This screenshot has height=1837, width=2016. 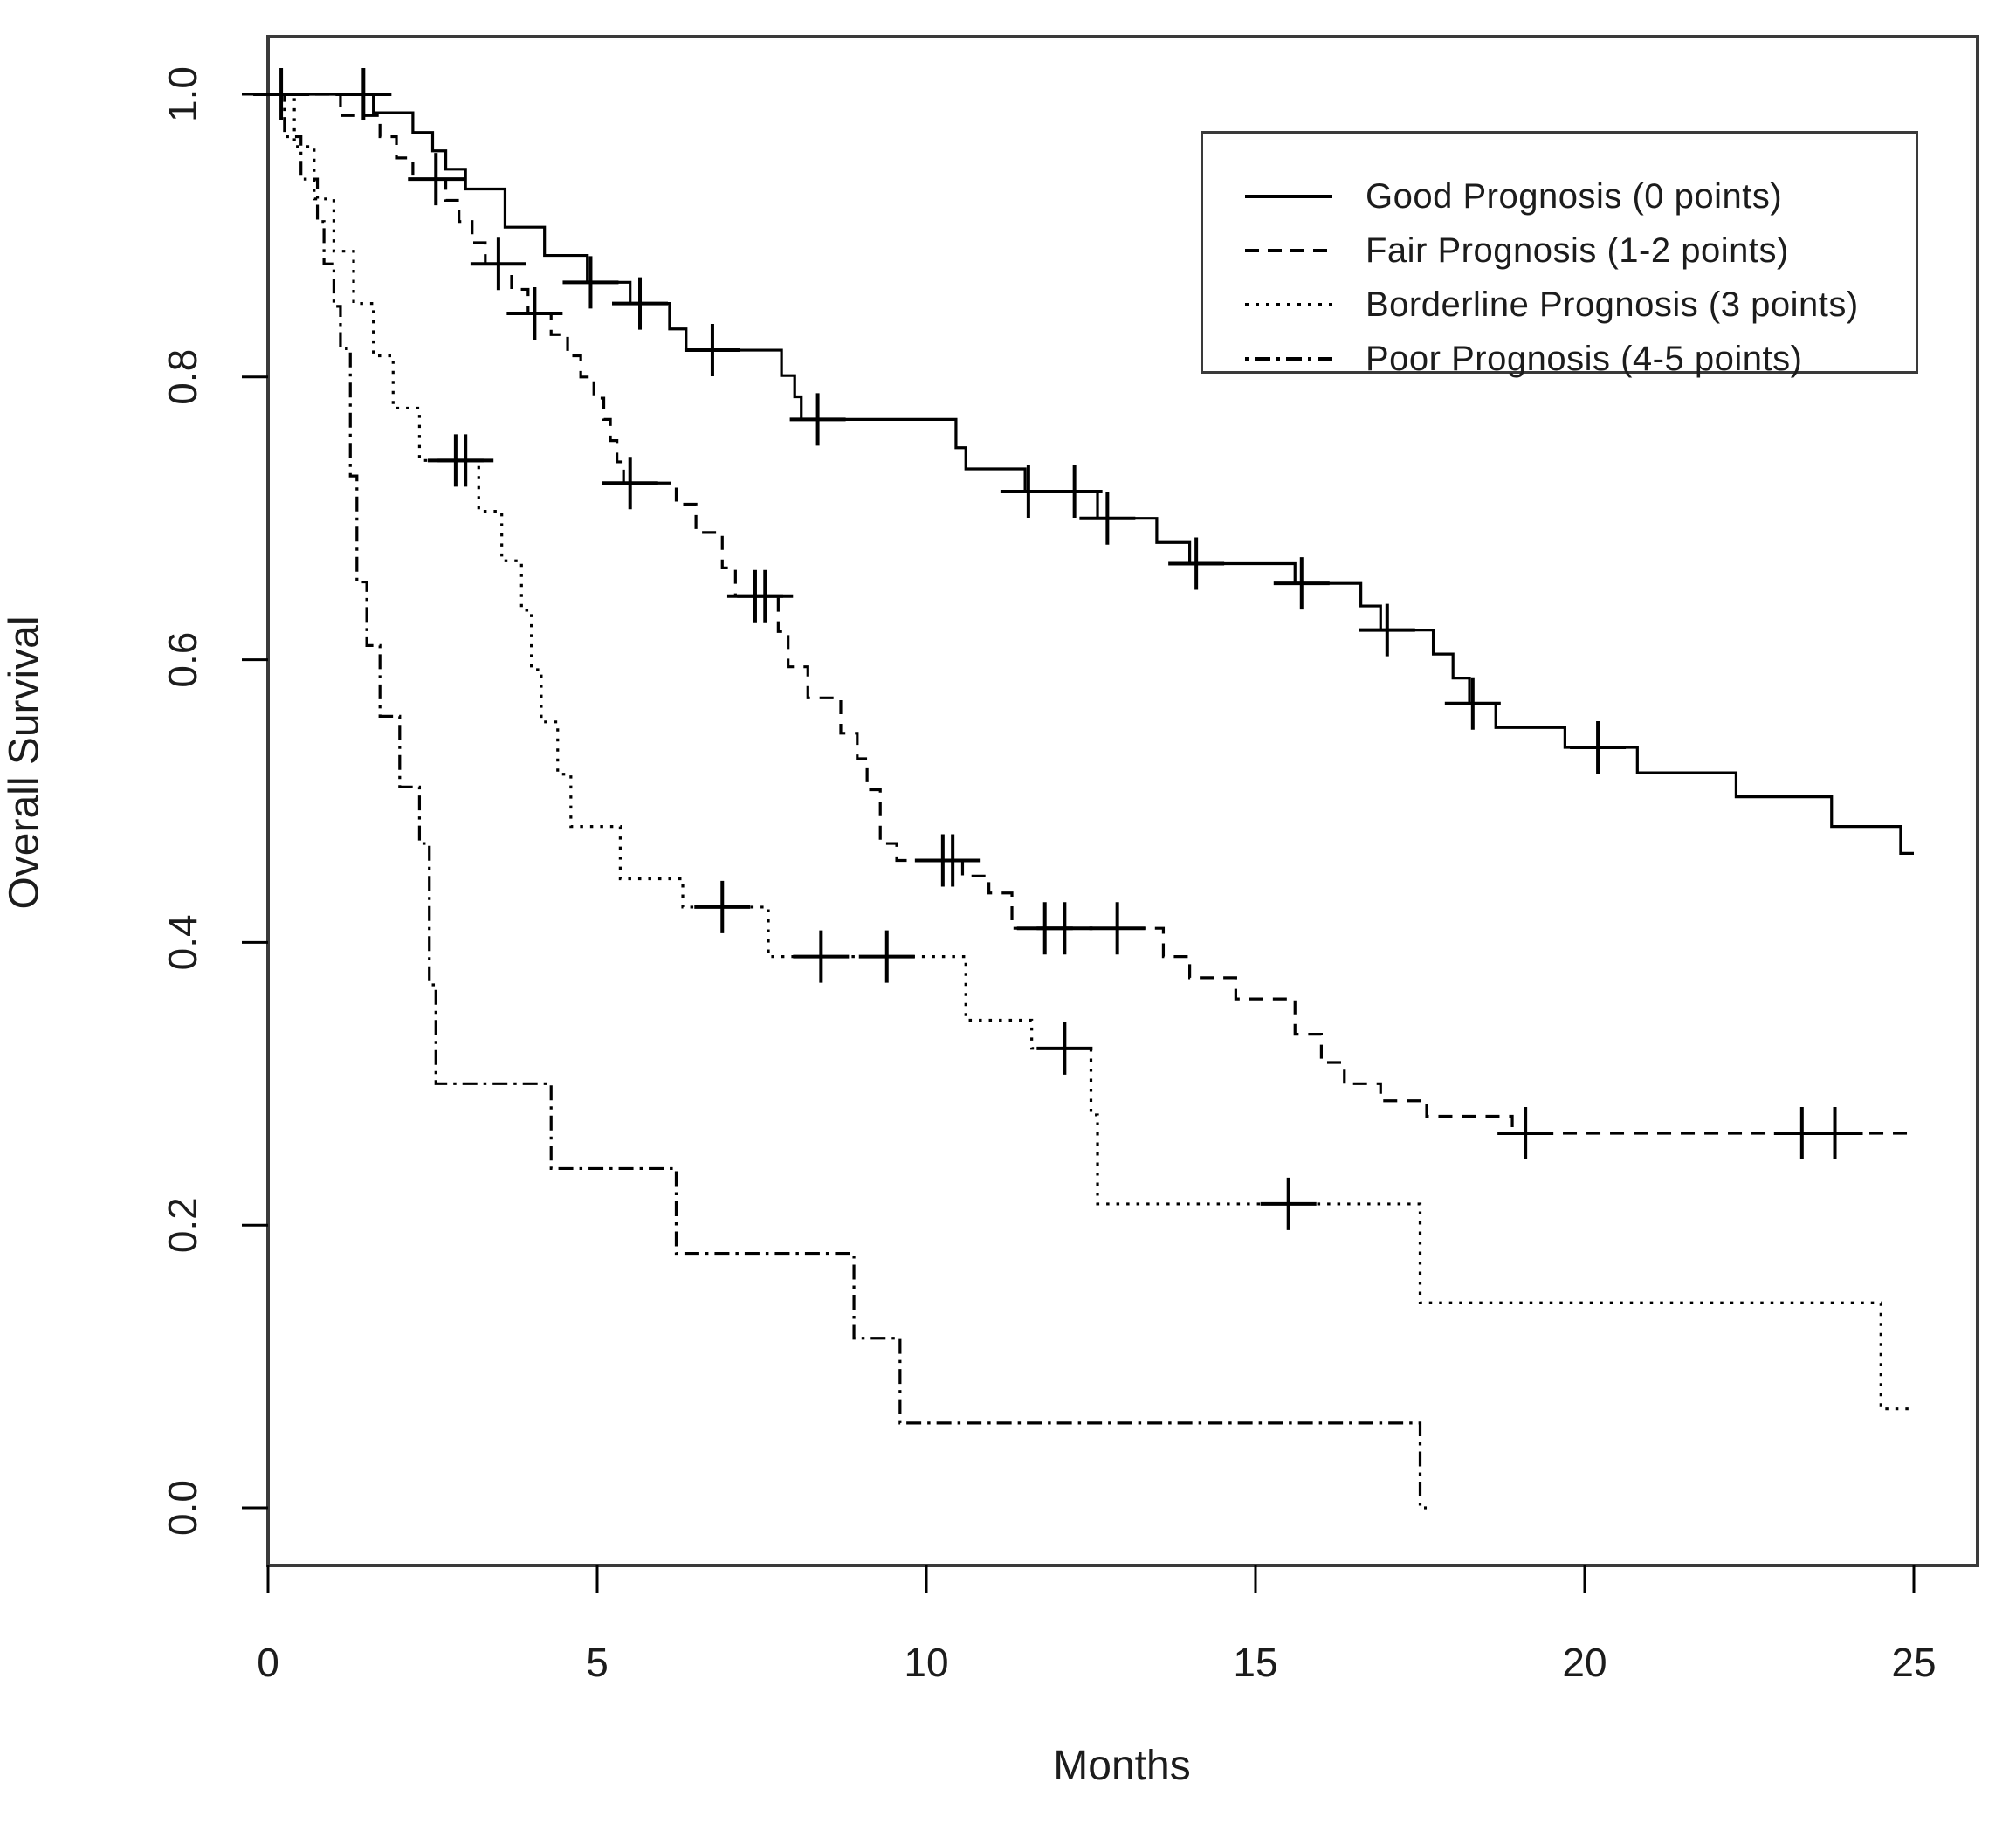 I want to click on x-tick-label-20: 20, so click(x=1585, y=1662).